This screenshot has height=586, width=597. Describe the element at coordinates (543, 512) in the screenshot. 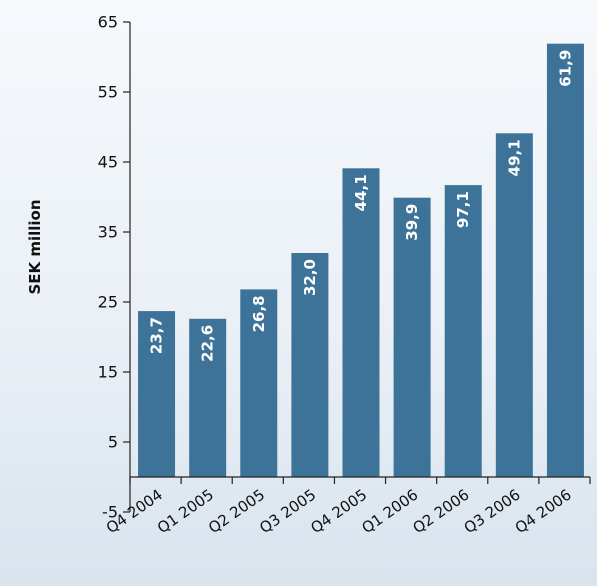

I see `x-category-label-9: Q4 2006` at that location.